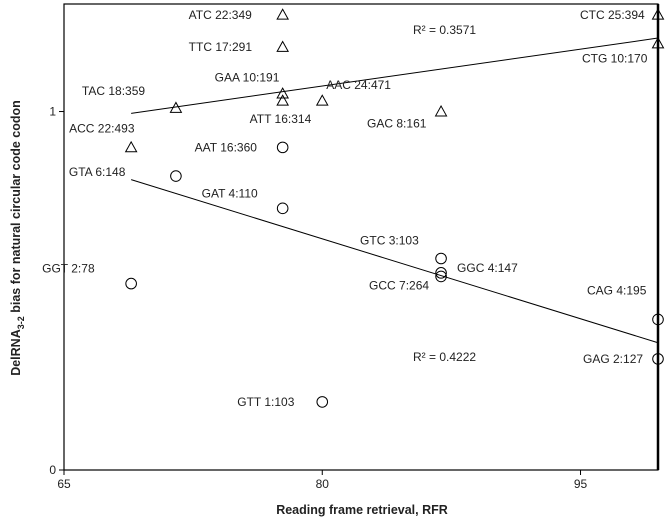  Describe the element at coordinates (221, 47) in the screenshot. I see `point-label: TTC 17:291` at that location.